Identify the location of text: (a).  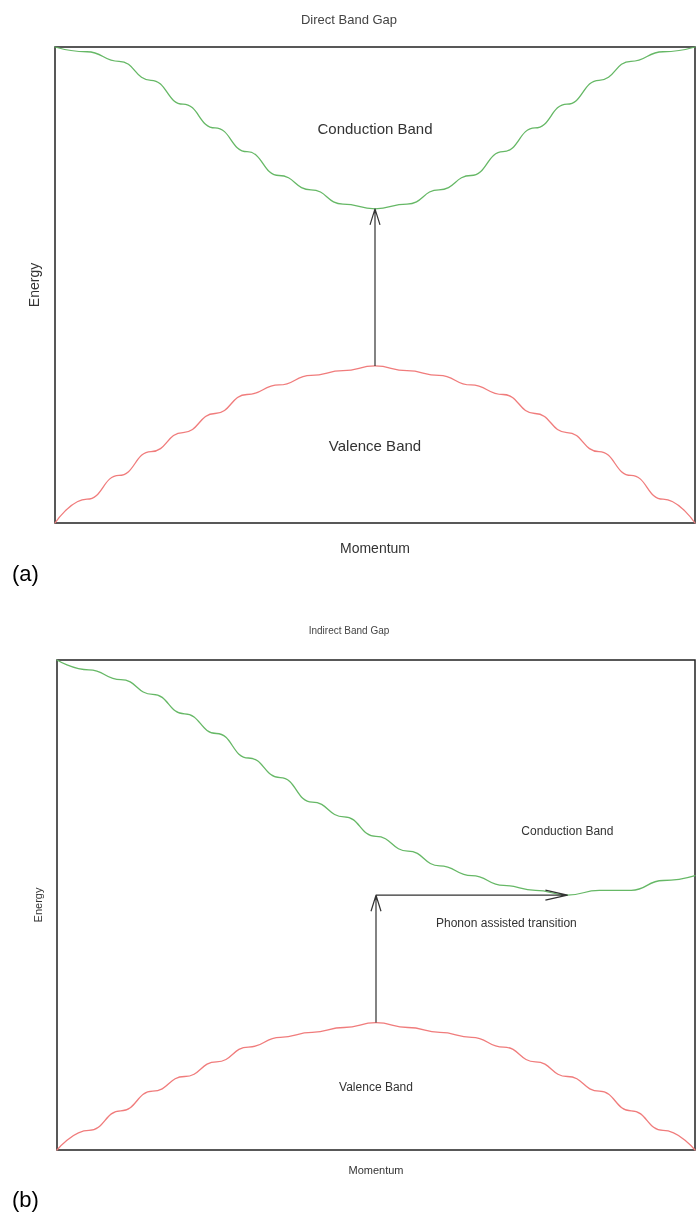
(25, 573).